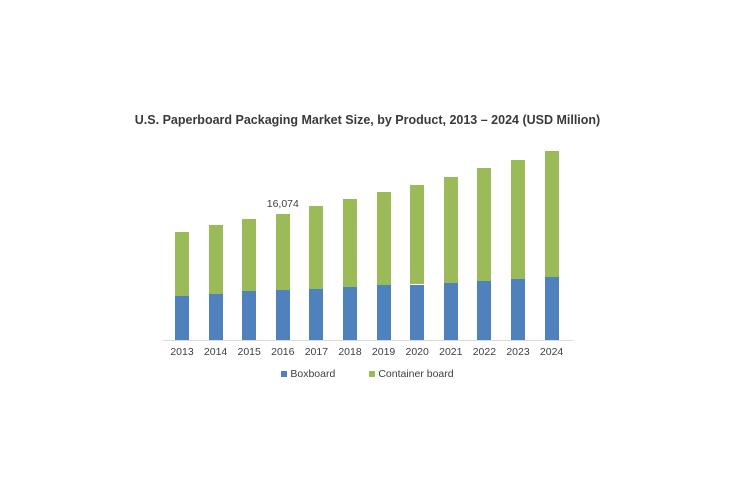  What do you see at coordinates (249, 352) in the screenshot?
I see `x-tick-label: 2015` at bounding box center [249, 352].